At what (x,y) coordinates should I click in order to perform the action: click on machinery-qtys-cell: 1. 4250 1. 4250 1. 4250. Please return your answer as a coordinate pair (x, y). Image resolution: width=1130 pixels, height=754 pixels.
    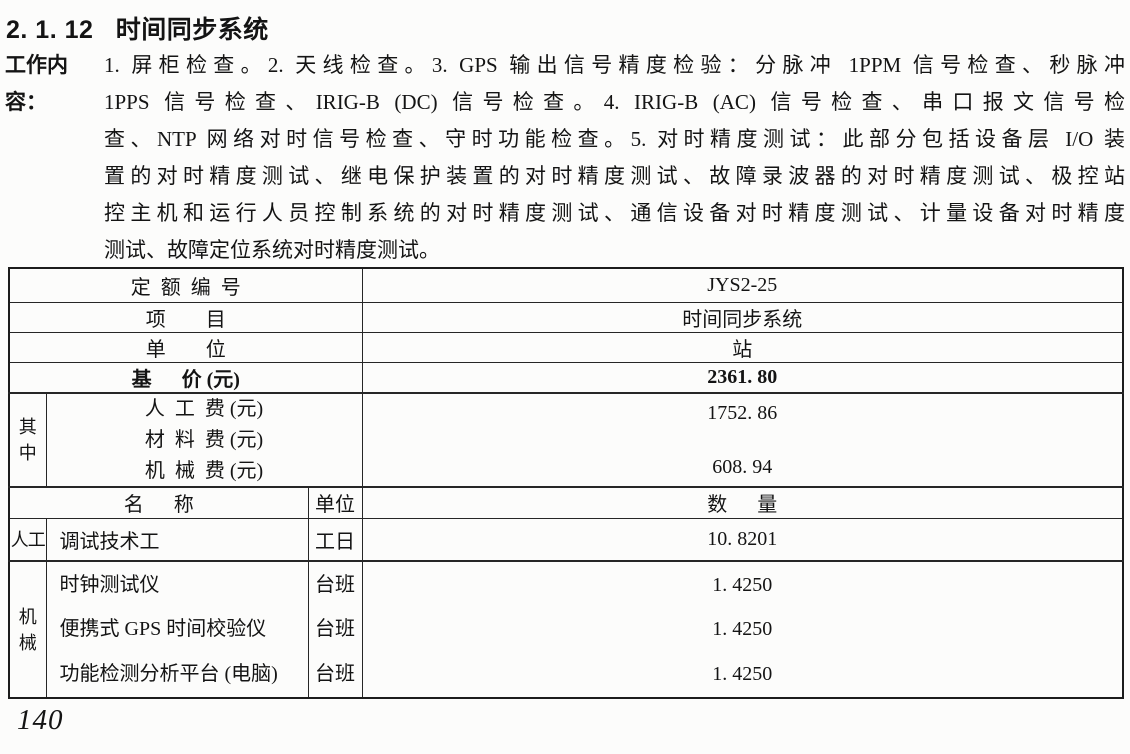
    Looking at the image, I should click on (742, 629).